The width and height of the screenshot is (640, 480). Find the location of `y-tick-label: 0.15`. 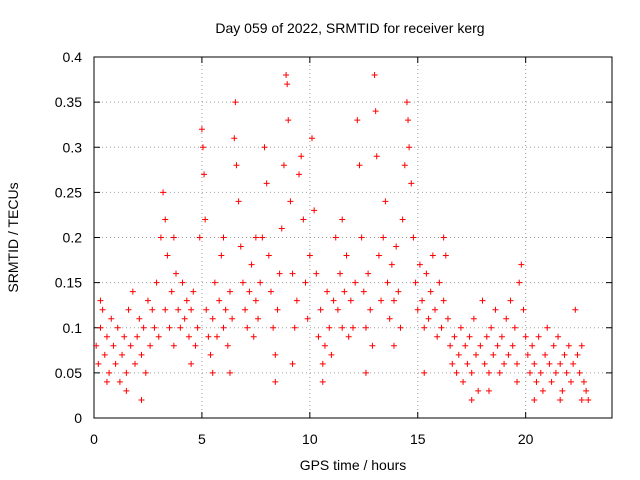

y-tick-label: 0.15 is located at coordinates (68, 283).